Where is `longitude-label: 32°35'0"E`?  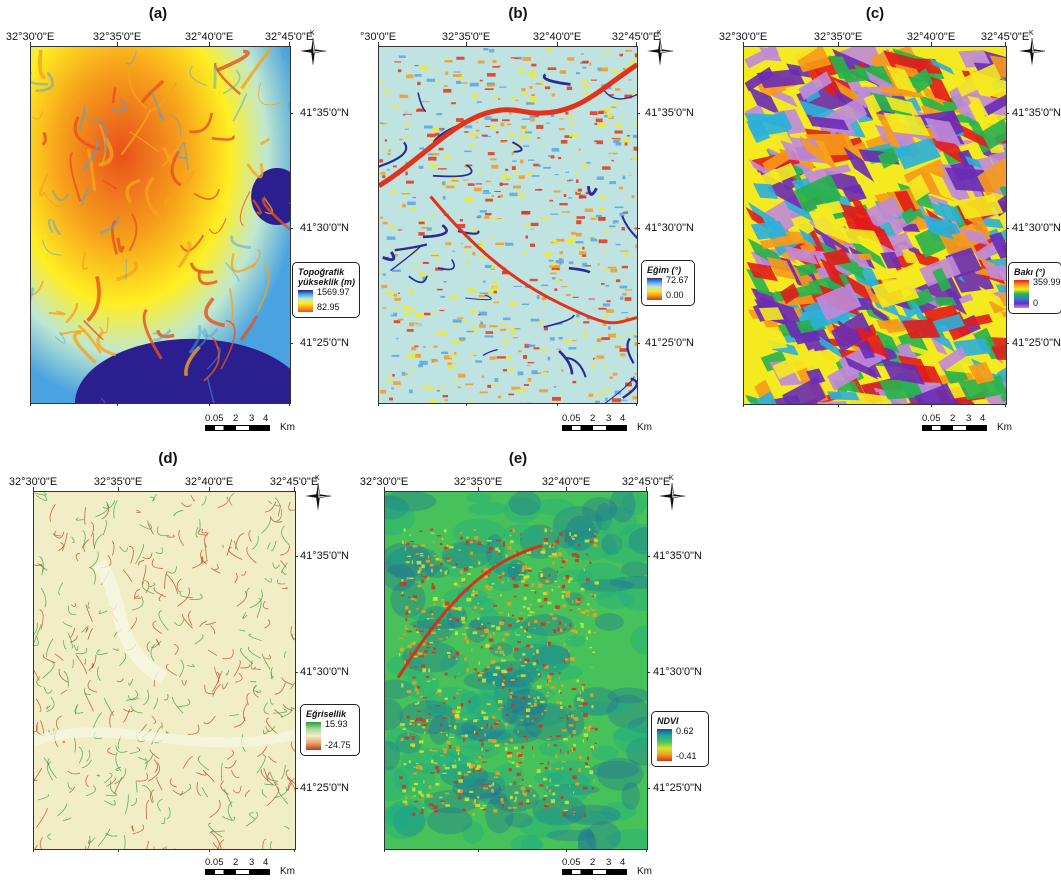
longitude-label: 32°35'0"E is located at coordinates (466, 37).